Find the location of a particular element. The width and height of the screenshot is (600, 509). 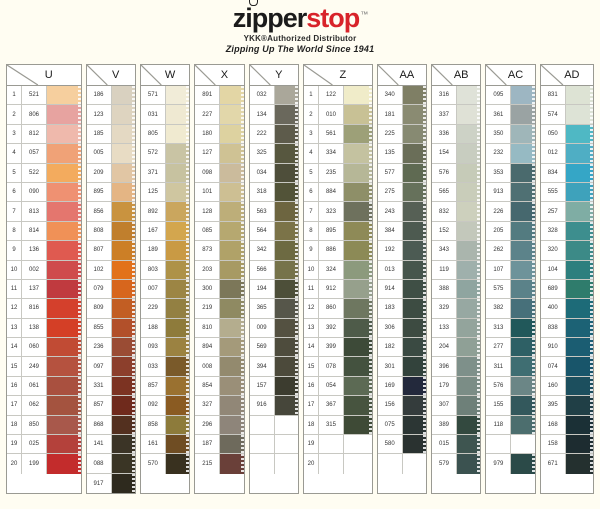

color-row: 569 is located at coordinates (273, 348).